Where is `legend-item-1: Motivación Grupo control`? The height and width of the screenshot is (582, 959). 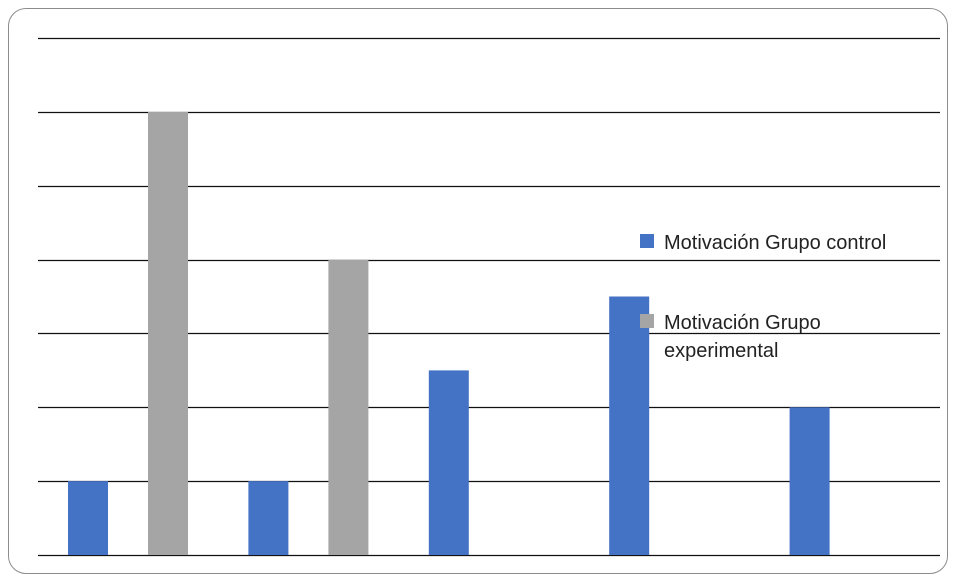 legend-item-1: Motivación Grupo control is located at coordinates (763, 243).